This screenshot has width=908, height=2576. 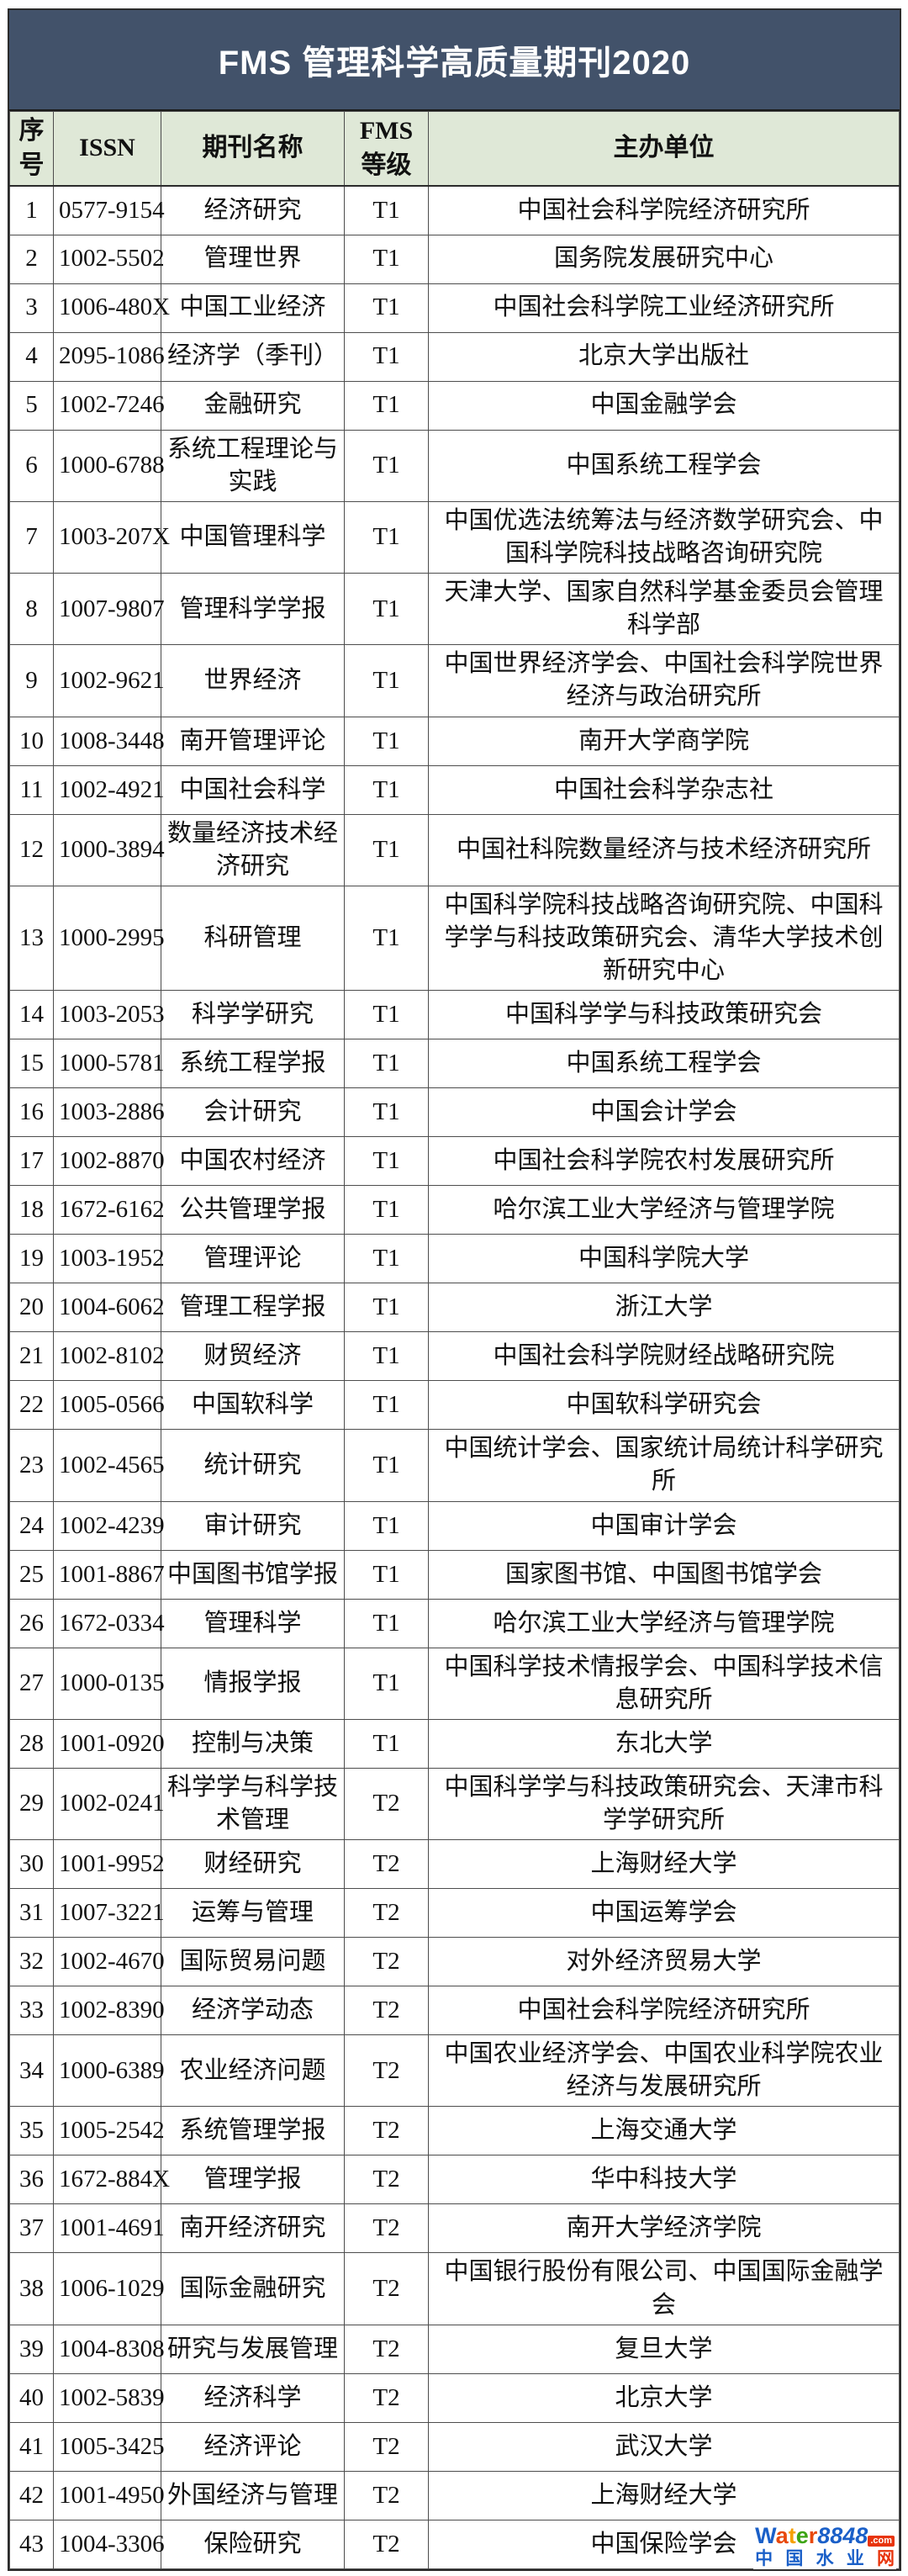 I want to click on cell-no: 13, so click(x=31, y=938).